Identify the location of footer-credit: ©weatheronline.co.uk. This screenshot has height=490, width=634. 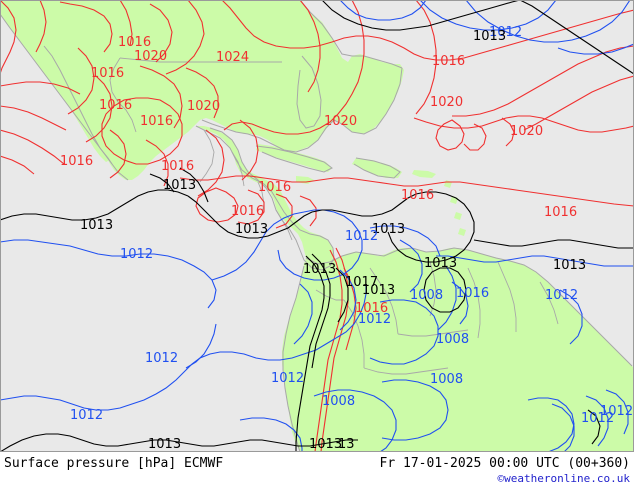
(563, 478).